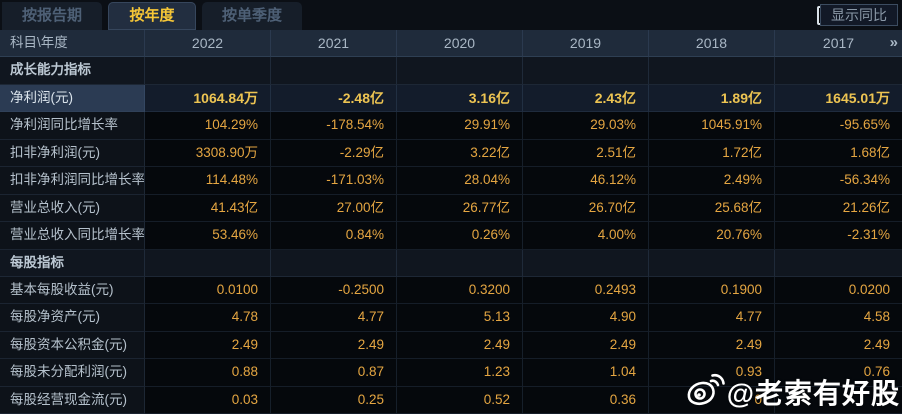 The image size is (902, 414). I want to click on row-label: 每股净资产(元), so click(72, 318).